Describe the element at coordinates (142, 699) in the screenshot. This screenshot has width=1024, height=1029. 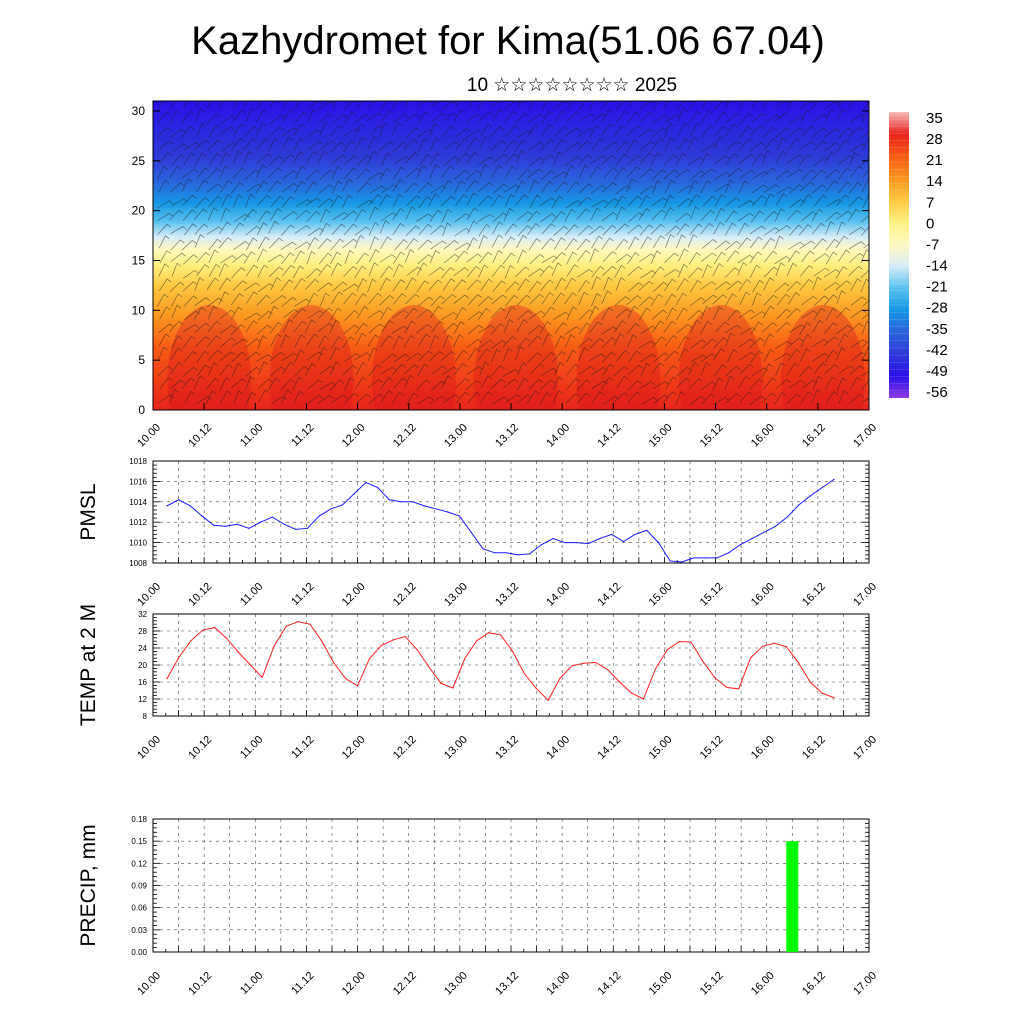
I see `y-tick-label: 12` at that location.